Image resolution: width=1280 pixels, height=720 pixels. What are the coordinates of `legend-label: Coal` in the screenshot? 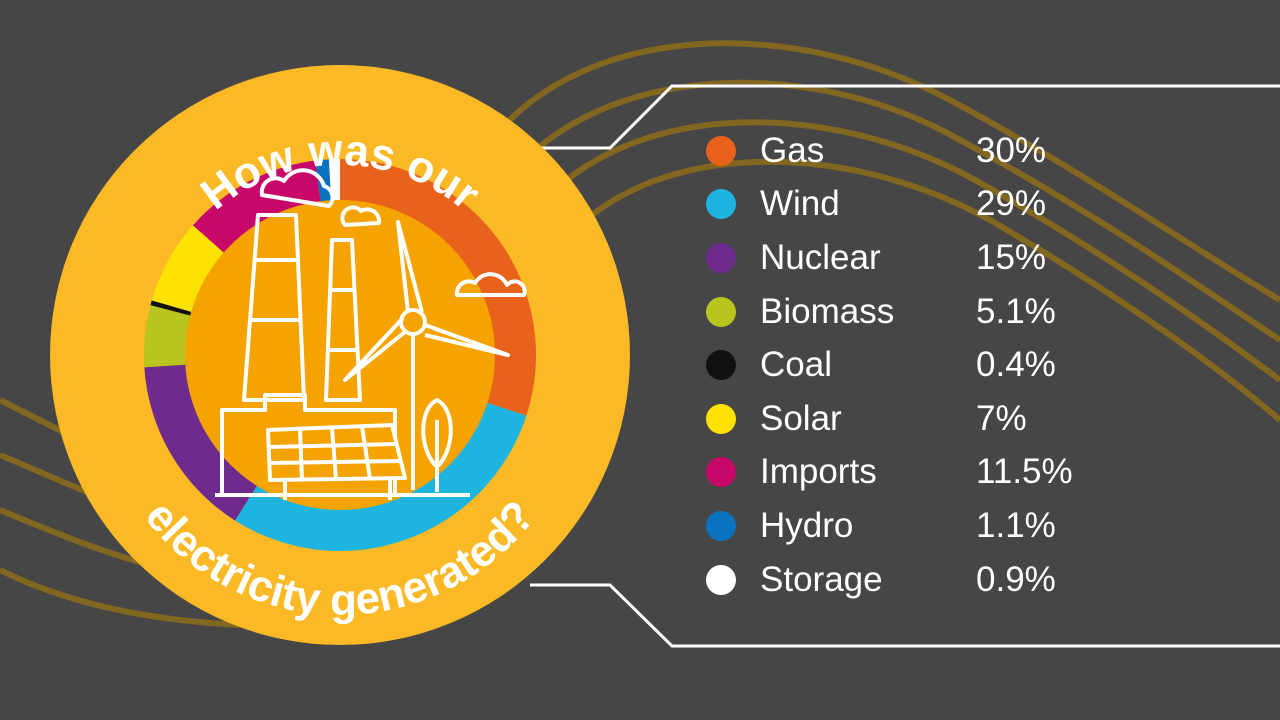 It's located at (796, 365).